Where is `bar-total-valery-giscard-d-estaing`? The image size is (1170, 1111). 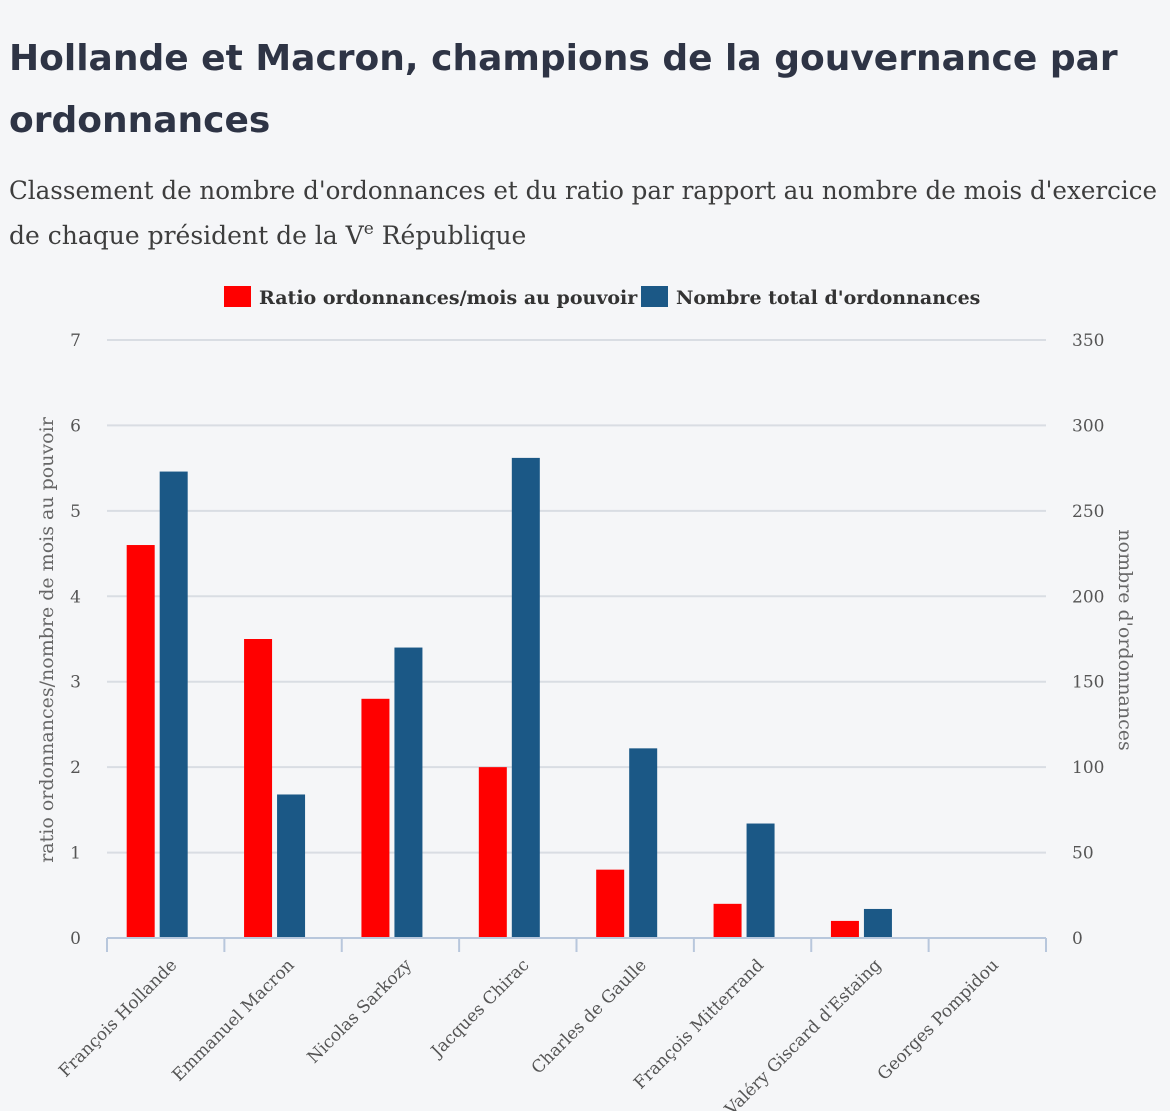
bar-total-valery-giscard-d-estaing is located at coordinates (877, 923).